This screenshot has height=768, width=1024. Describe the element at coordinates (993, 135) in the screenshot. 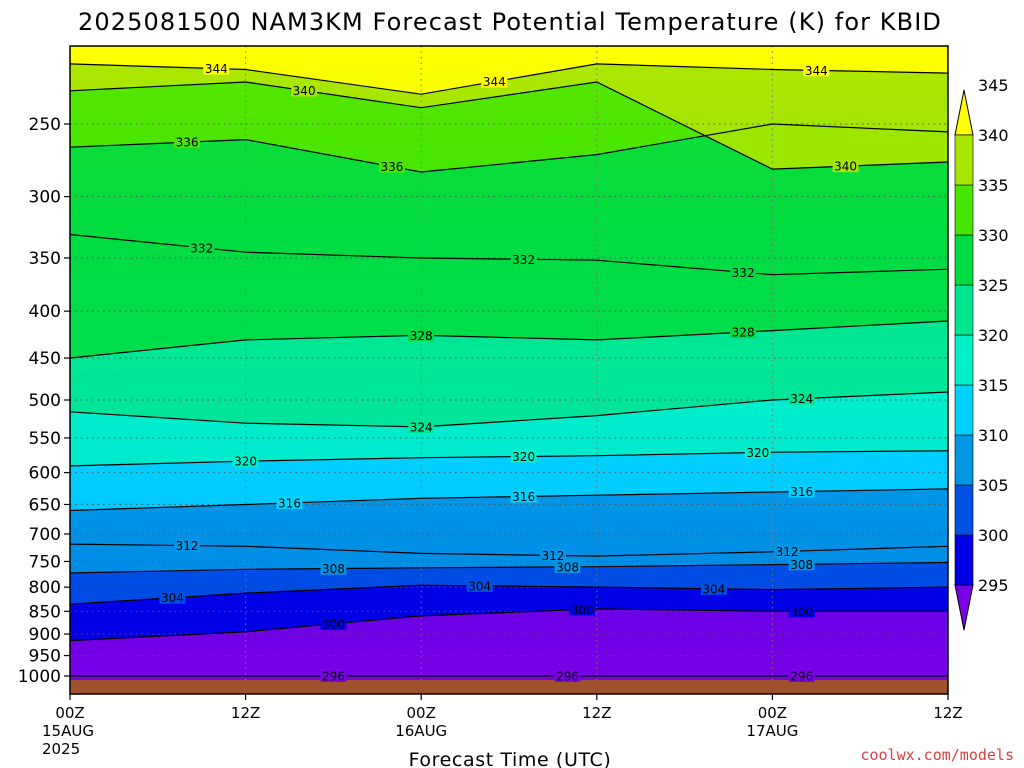

I see `colorbar-label: 340` at that location.